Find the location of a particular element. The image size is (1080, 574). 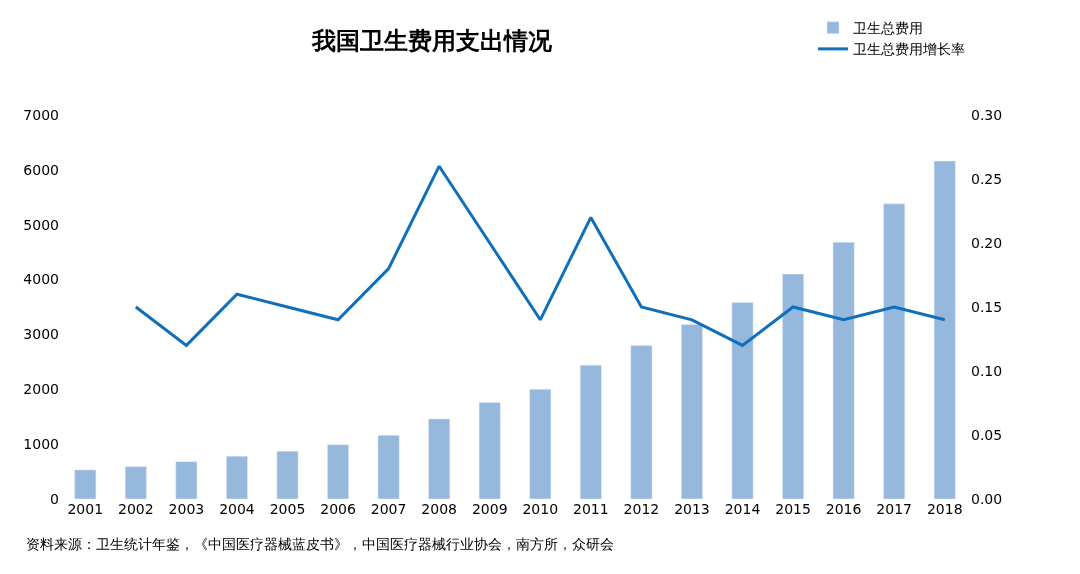

chart-title: 我国卫生费用支出情况 is located at coordinates (432, 40).